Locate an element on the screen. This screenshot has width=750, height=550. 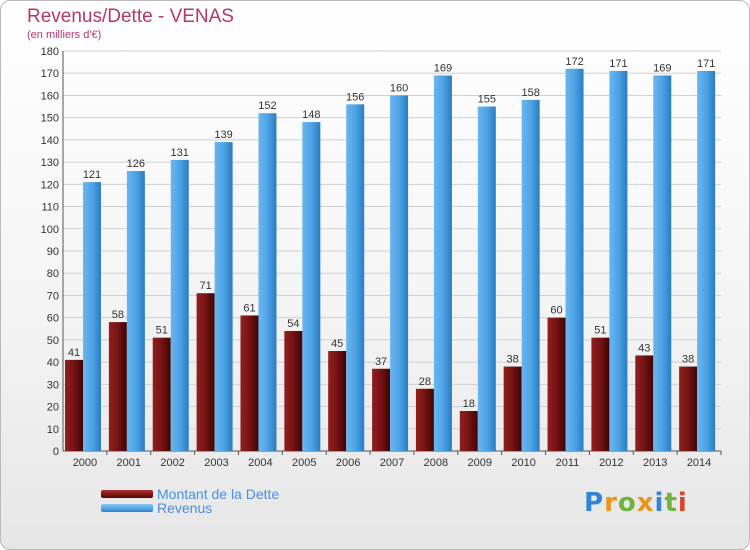
x-tick-label: 2003 is located at coordinates (216, 463).